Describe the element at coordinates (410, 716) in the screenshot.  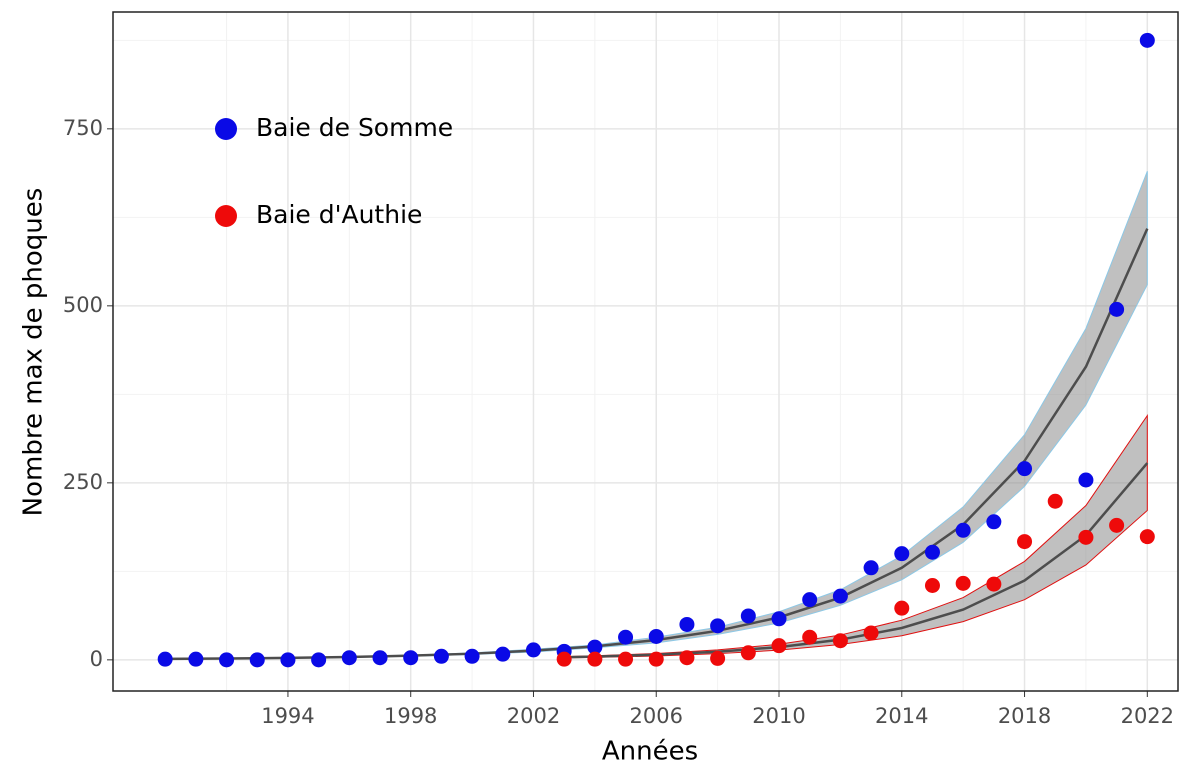
I see `x-tick-label: 1998` at that location.